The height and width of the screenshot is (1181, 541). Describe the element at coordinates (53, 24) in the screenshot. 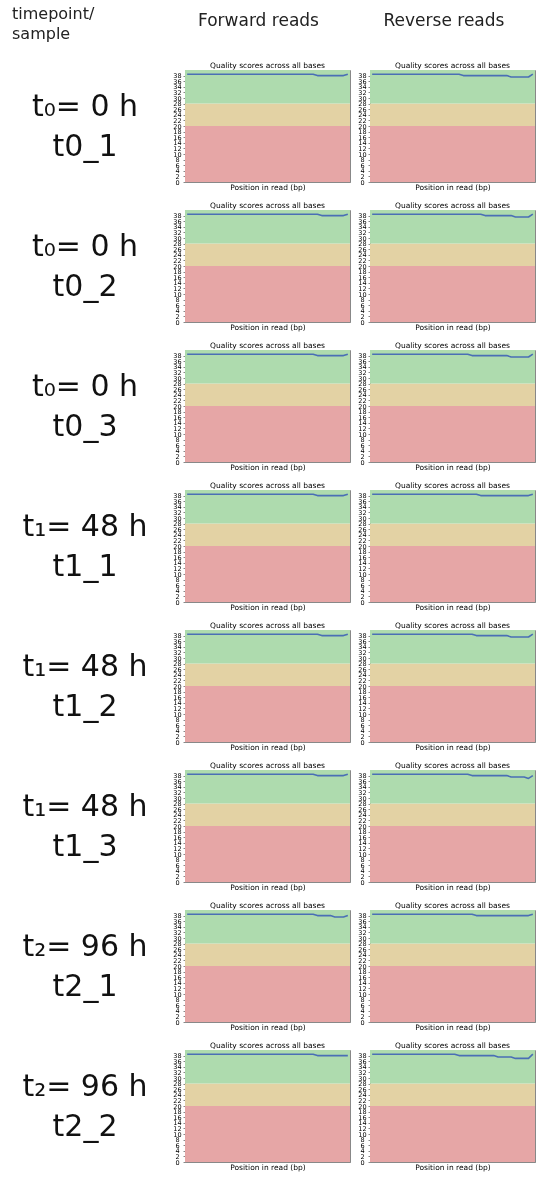

I see `text: timepoint/ sample` at that location.